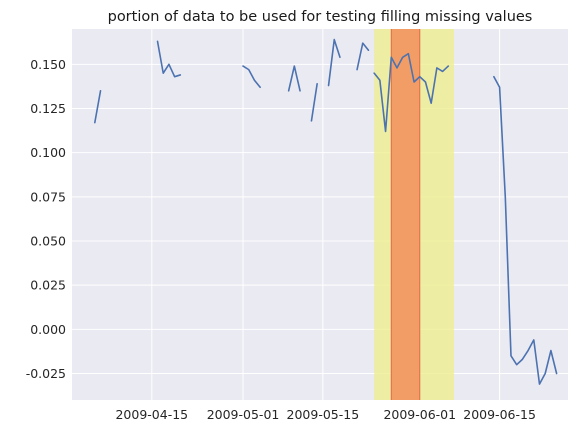  Describe the element at coordinates (48, 329) in the screenshot. I see `y-tick-label: 0.000` at that location.